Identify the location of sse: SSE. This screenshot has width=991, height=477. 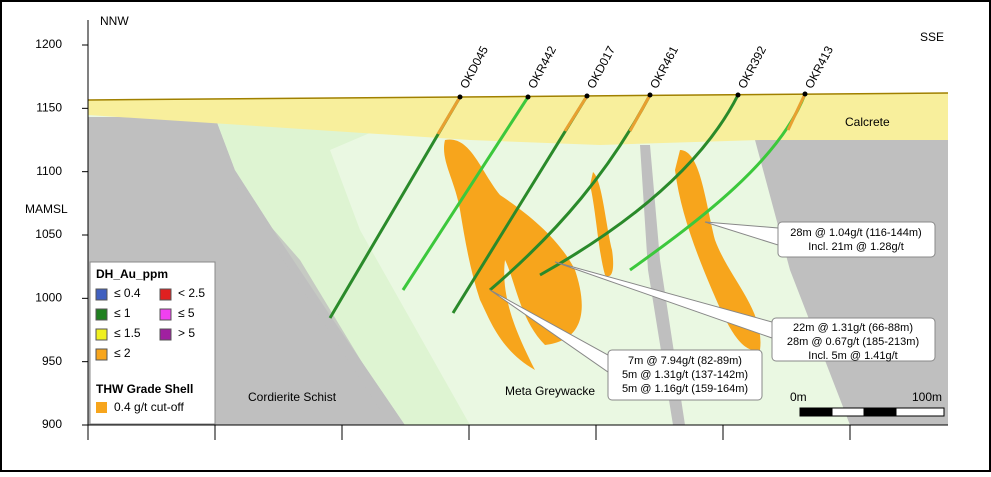
(932, 37).